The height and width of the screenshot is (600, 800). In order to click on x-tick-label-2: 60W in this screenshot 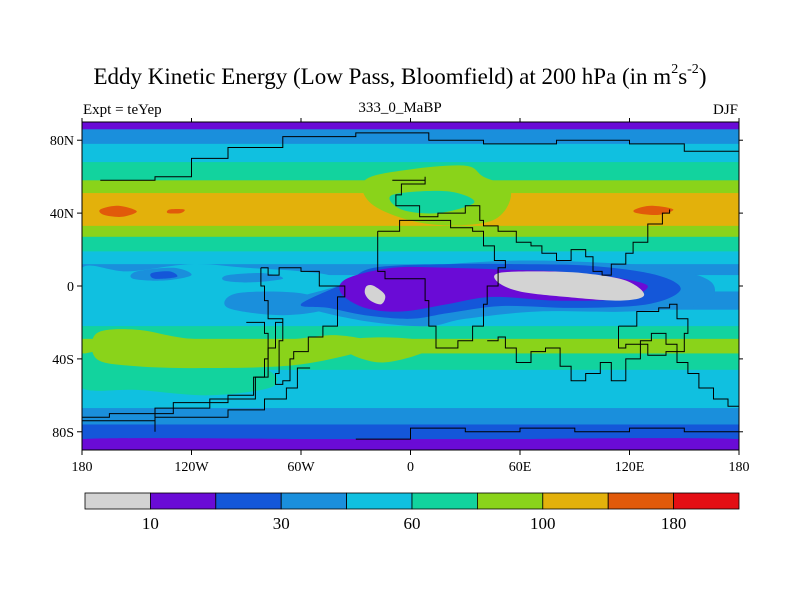, I will do `click(301, 467)`.